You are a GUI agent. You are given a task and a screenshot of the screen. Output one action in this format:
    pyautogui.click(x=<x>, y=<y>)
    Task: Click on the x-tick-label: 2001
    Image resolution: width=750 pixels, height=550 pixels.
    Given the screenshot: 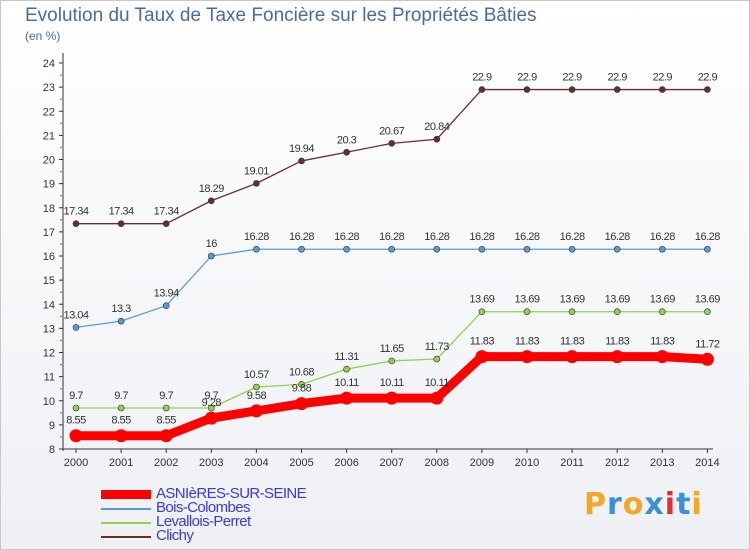 What is the action you would take?
    pyautogui.click(x=121, y=463)
    